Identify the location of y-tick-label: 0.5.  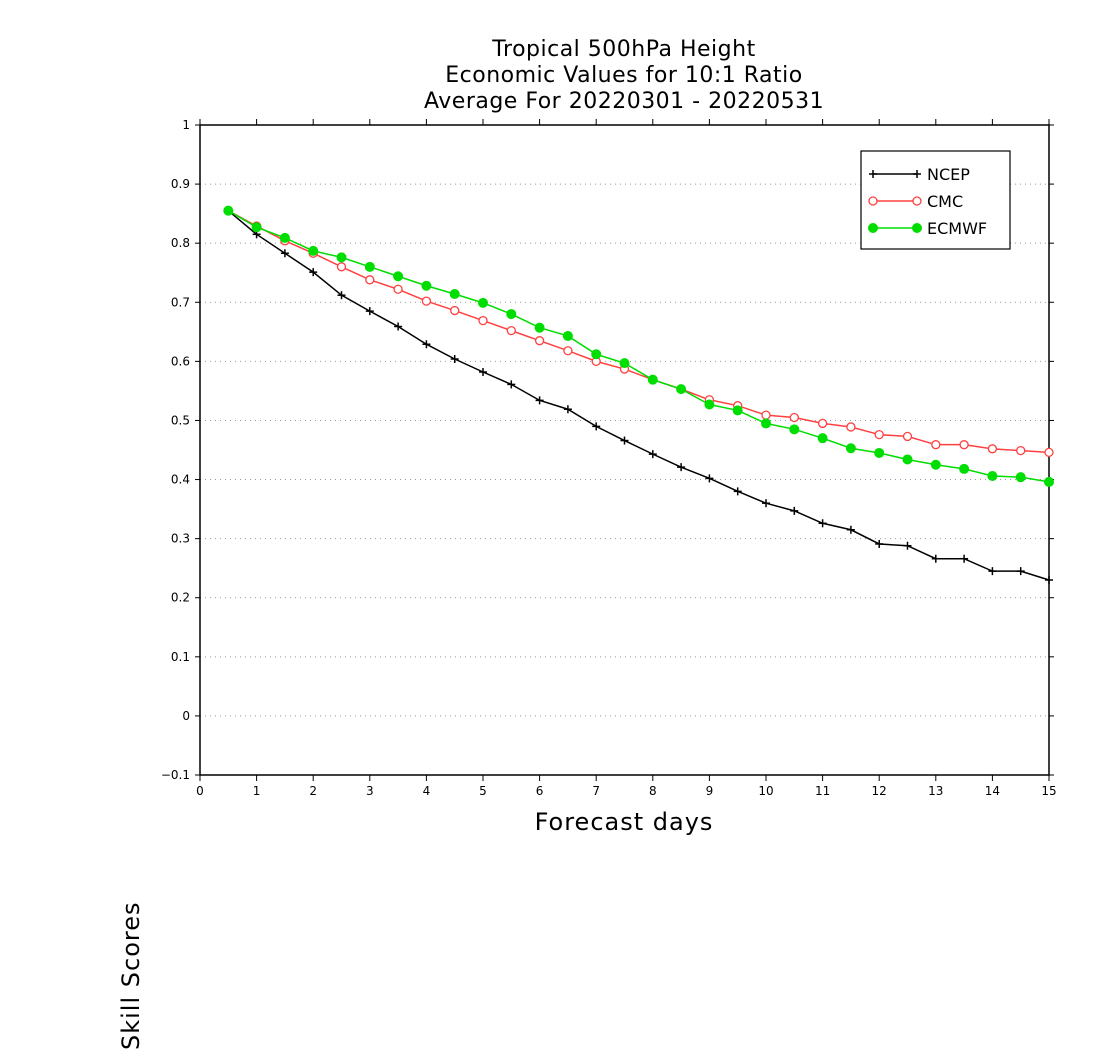
(180, 420).